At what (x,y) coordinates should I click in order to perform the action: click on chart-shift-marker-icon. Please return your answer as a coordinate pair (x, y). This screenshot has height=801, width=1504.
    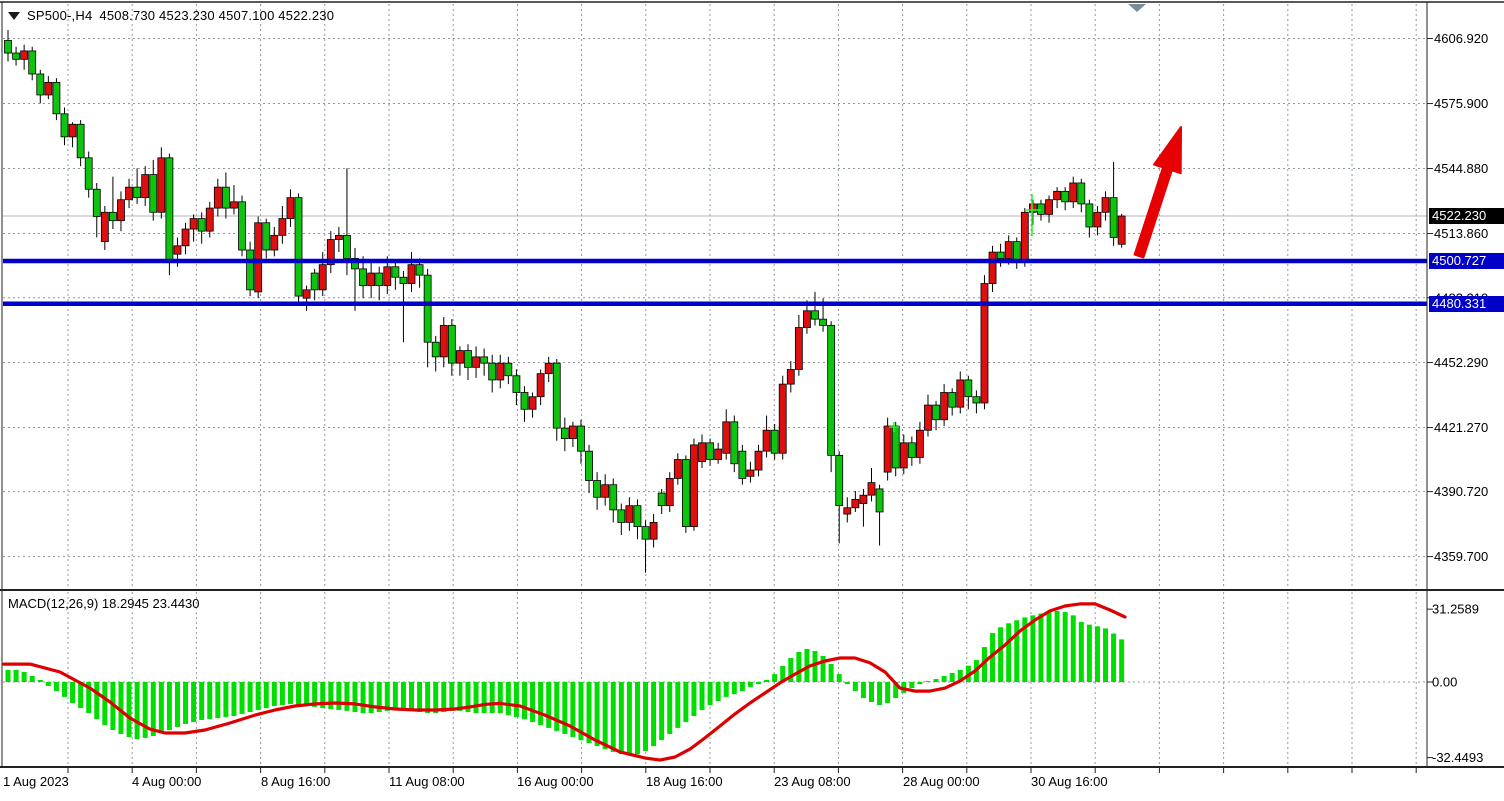
    Looking at the image, I should click on (1137, 8).